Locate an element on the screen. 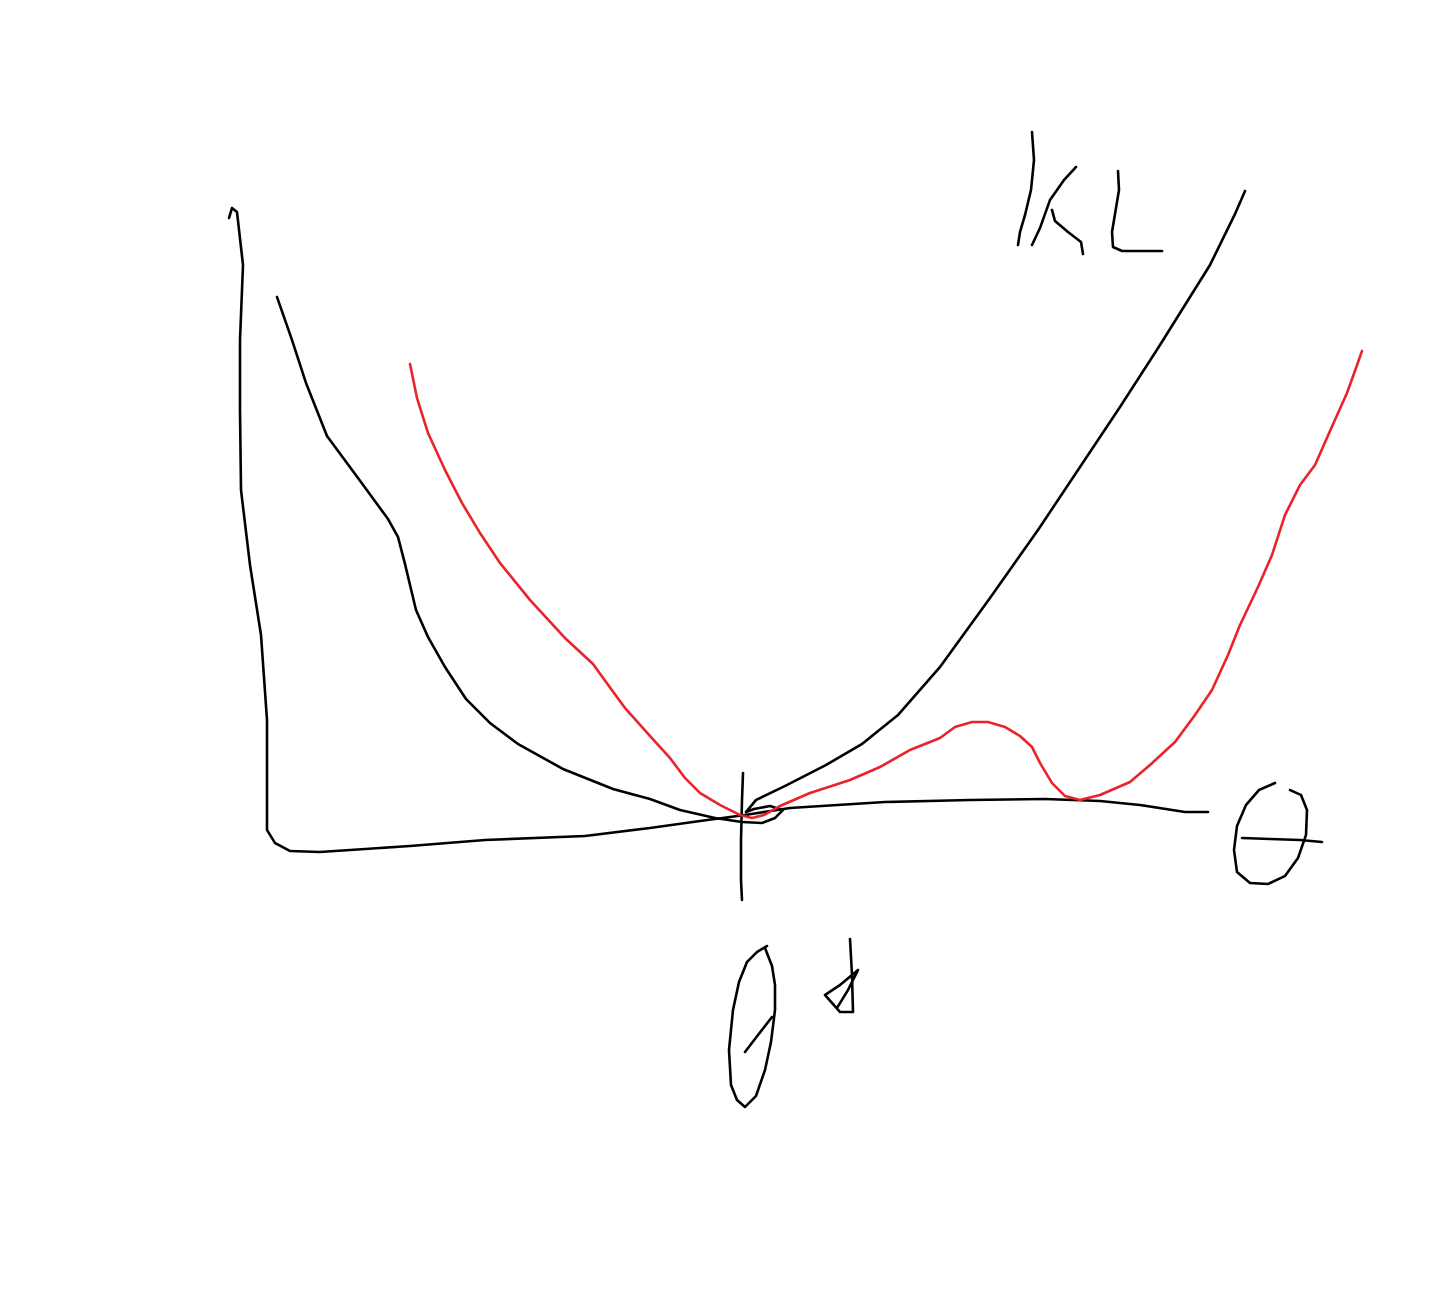 The image size is (1432, 1311). kl-label is located at coordinates (1090, 193).